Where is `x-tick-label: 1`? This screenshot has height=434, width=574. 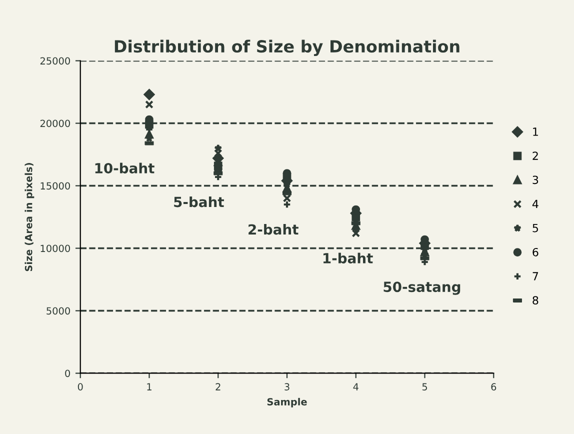
x-tick-label: 1 is located at coordinates (149, 386).